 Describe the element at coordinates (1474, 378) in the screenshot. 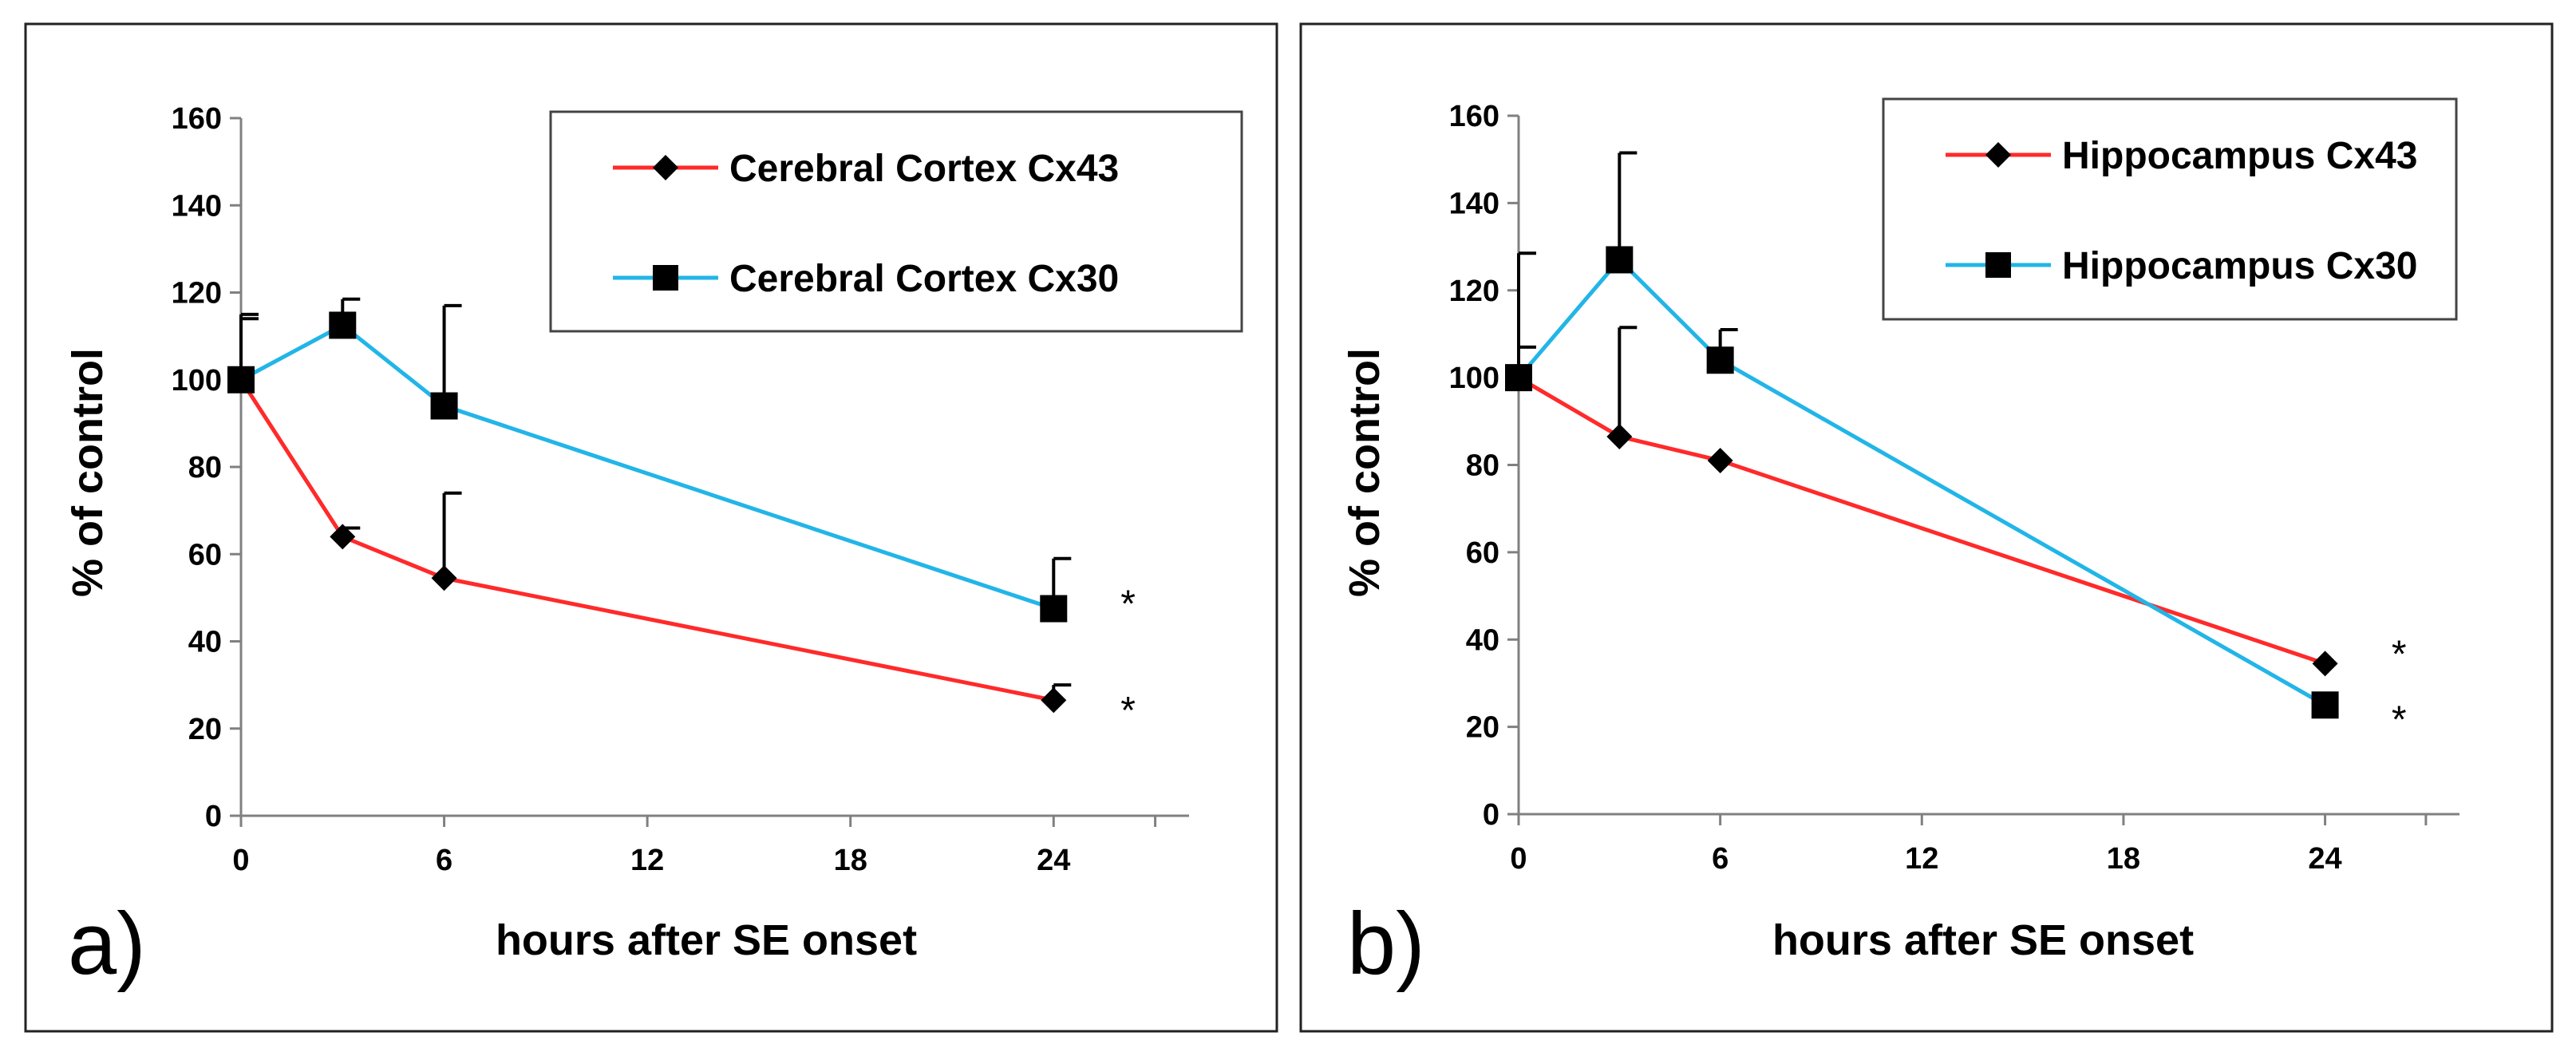

I see `y-tick-label-b: 100` at that location.